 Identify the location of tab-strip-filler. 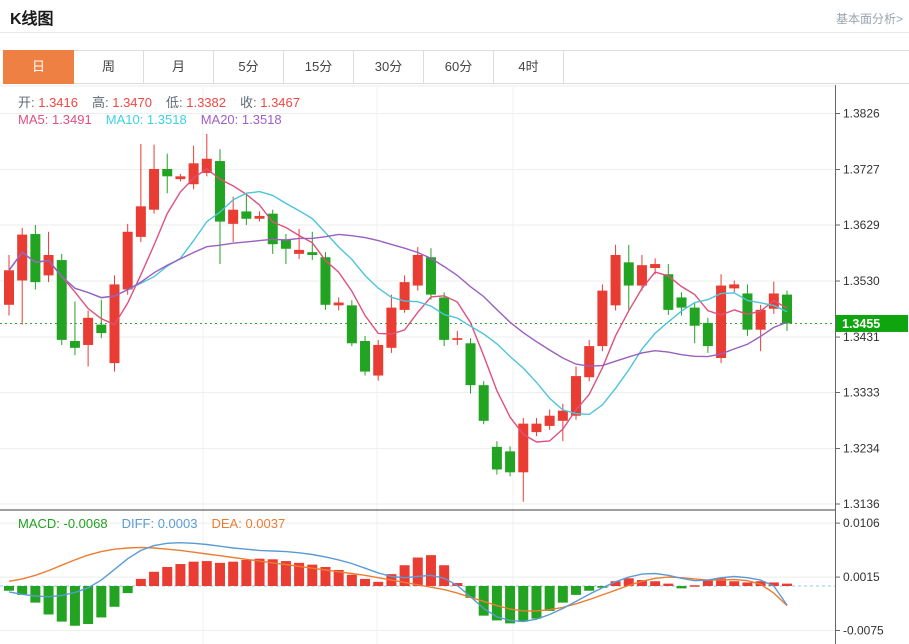
(736, 67).